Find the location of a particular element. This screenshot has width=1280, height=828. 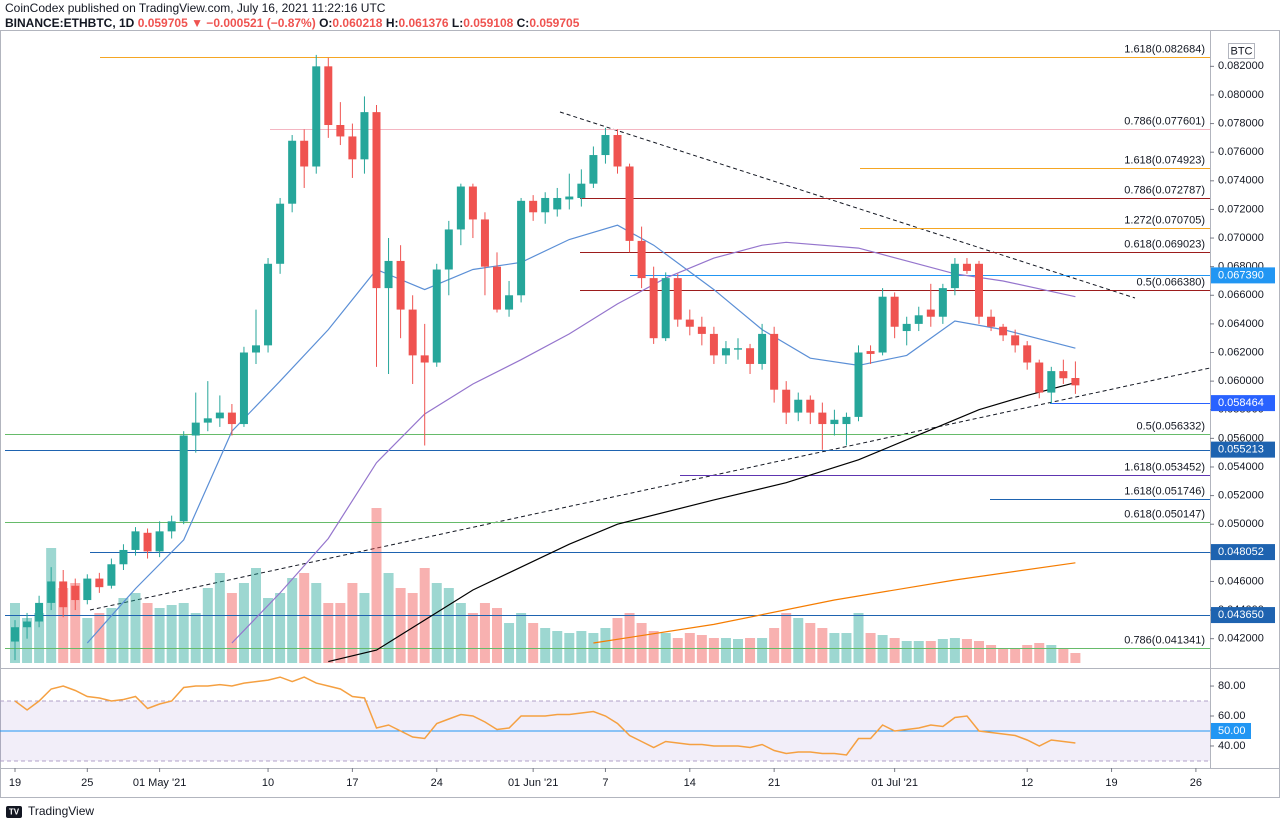

y-tick-label: 0.060000 is located at coordinates (1241, 381).